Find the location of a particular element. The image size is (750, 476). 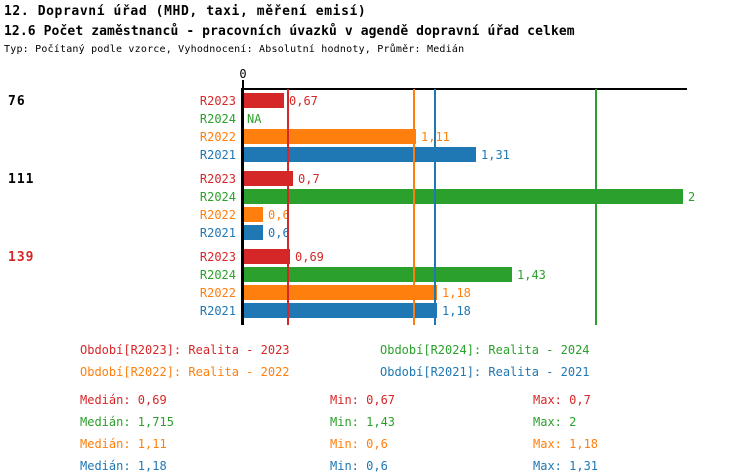

stat-median-r2023: Medián: 0,69 is located at coordinates (123, 400).